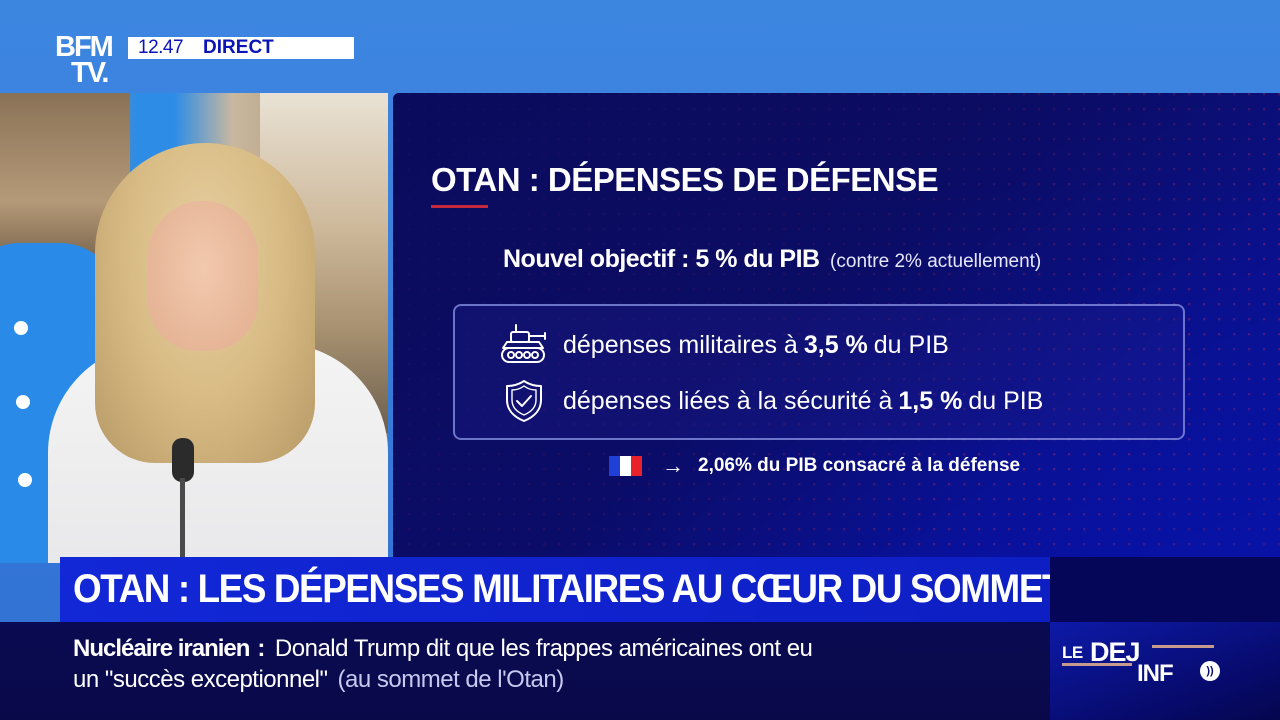 This screenshot has height=720, width=1280. I want to click on logo-info: INF, so click(1155, 673).